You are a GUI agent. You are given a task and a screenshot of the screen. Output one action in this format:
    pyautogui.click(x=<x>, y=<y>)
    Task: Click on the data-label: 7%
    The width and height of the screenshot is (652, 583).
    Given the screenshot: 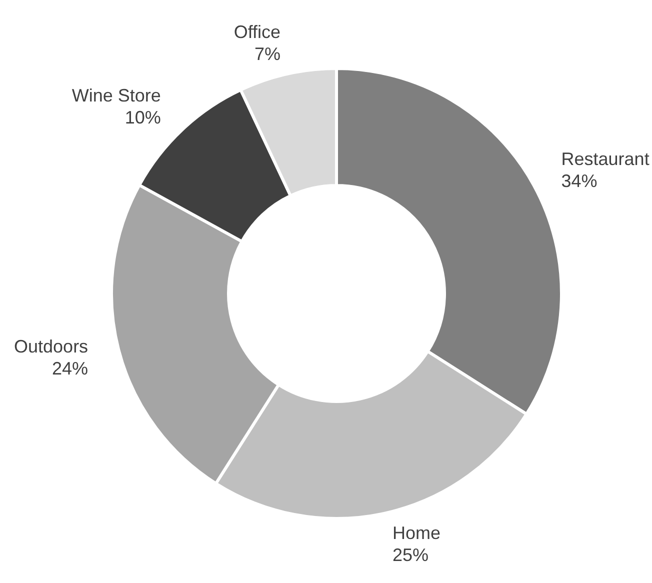 What is the action you would take?
    pyautogui.click(x=267, y=54)
    